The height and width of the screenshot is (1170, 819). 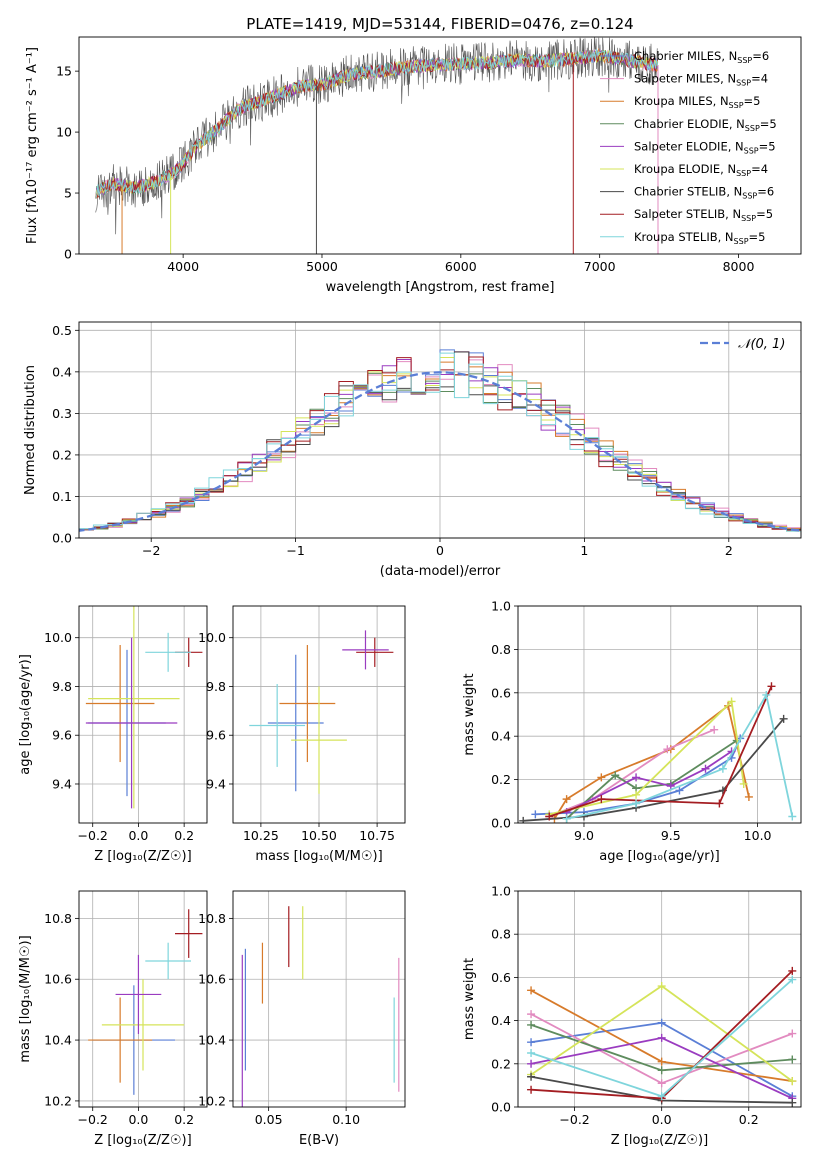 I want to click on residuals-xtick-label: 2, so click(x=729, y=550).